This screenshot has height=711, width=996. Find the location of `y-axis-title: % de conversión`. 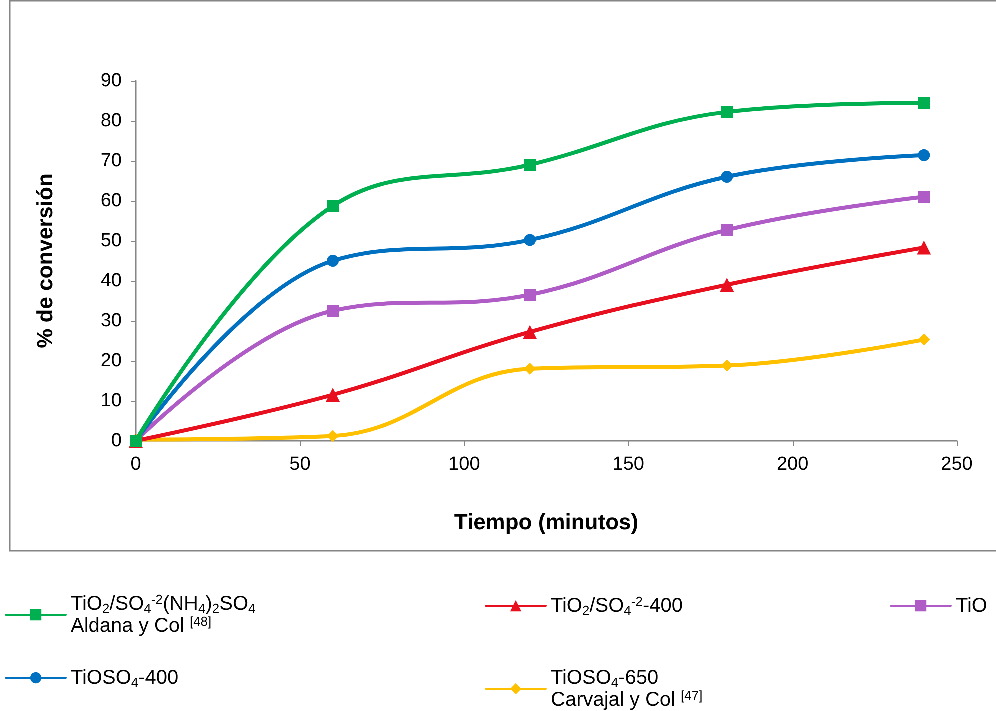

y-axis-title: % de conversión is located at coordinates (45, 261).